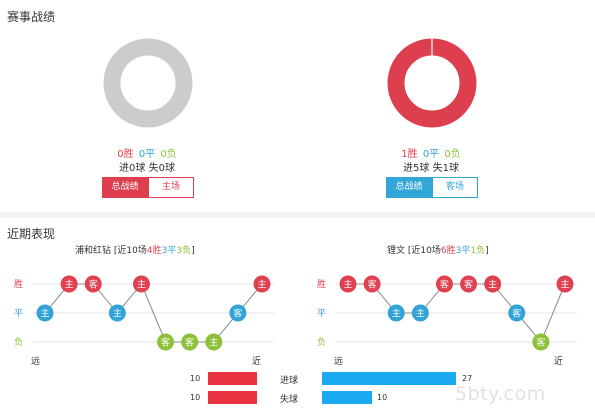 The height and width of the screenshot is (414, 595). I want to click on home-axis-loss: 负, so click(19, 343).